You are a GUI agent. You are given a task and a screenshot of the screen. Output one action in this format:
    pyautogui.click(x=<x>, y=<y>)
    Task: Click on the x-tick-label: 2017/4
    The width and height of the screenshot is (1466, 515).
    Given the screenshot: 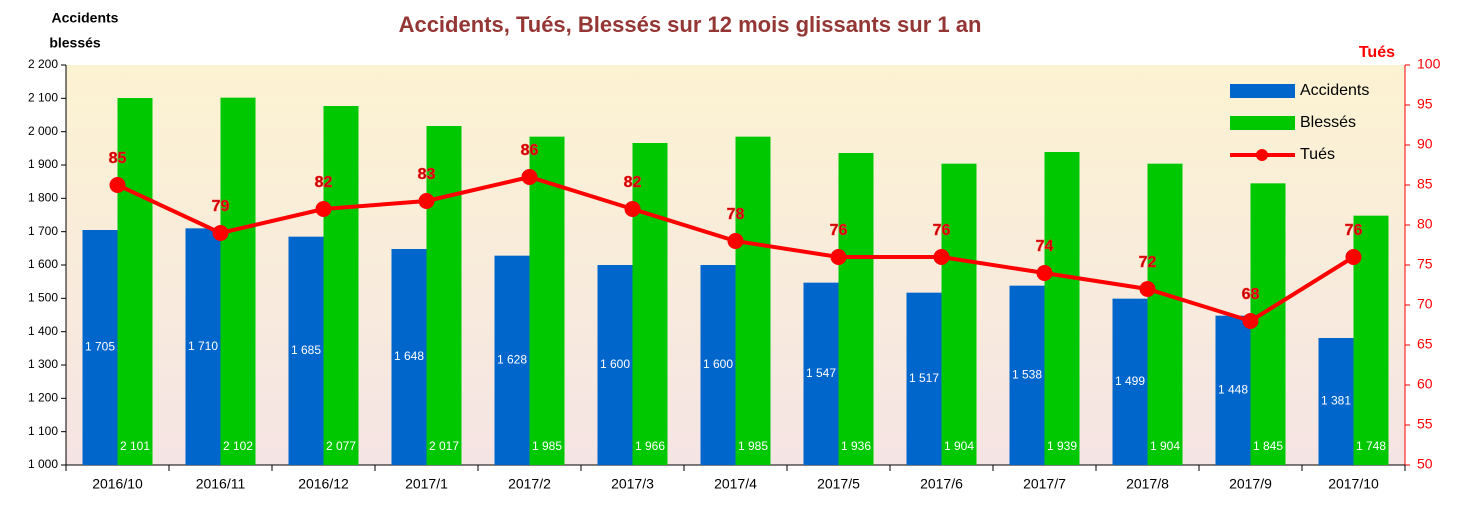 What is the action you would take?
    pyautogui.click(x=735, y=484)
    